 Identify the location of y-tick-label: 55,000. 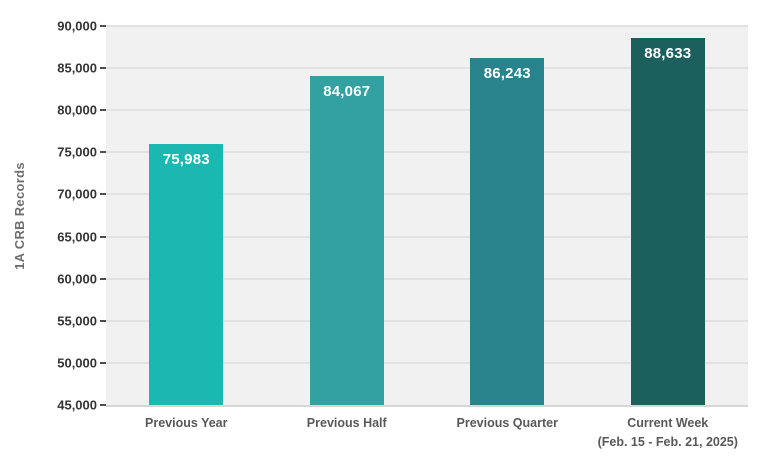
(77, 321).